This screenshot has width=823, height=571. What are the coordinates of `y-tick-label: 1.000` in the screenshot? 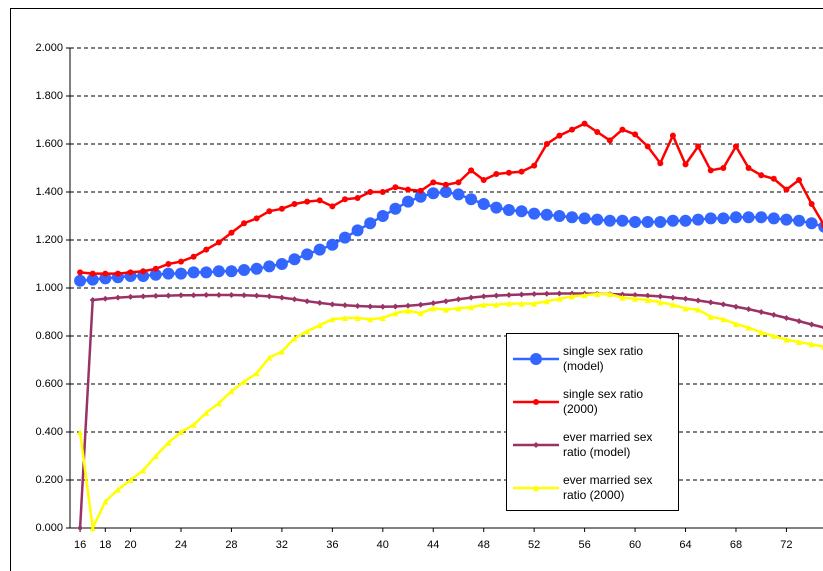 It's located at (49, 288).